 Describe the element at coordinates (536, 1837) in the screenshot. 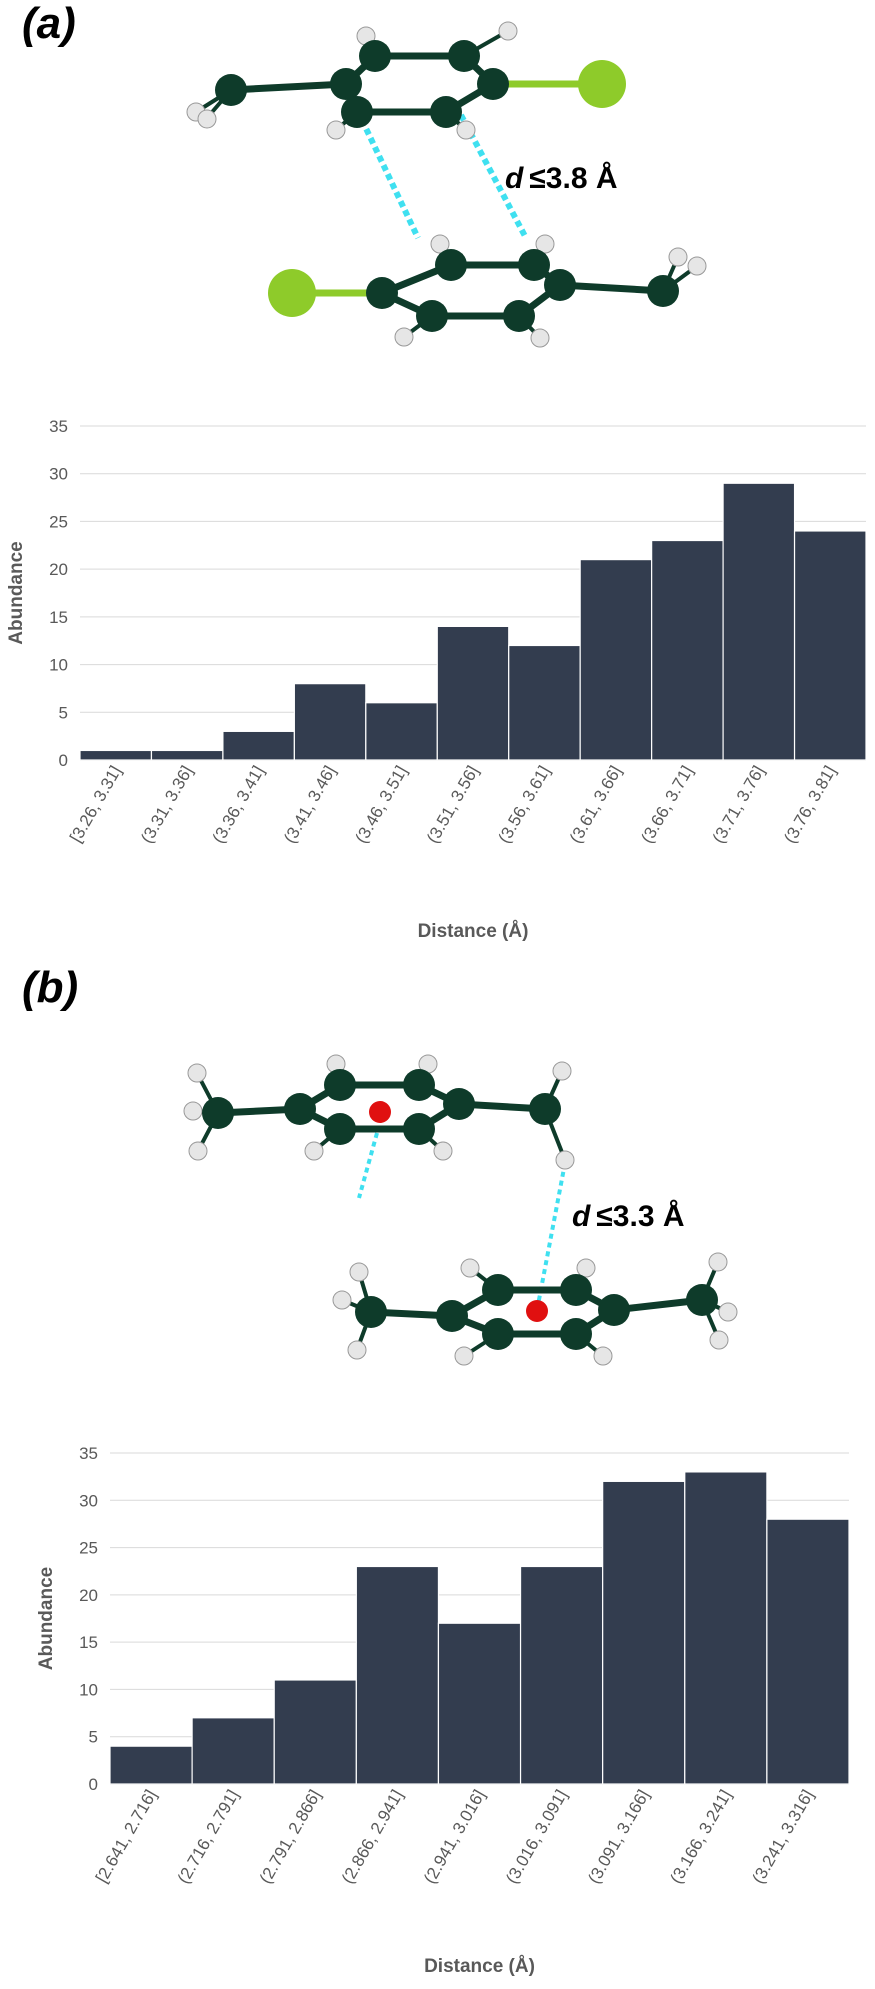

I see `x-tick-label: (3.016, 3.091]` at that location.